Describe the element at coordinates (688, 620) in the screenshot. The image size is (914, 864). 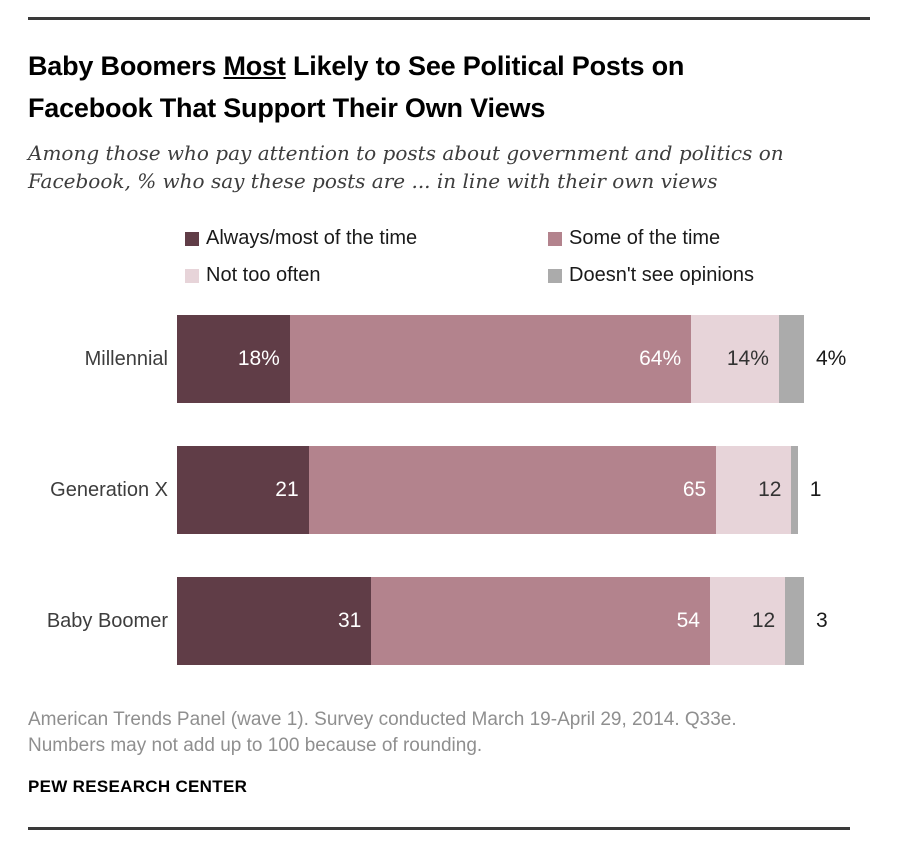
I see `bar-value-label: 54` at that location.